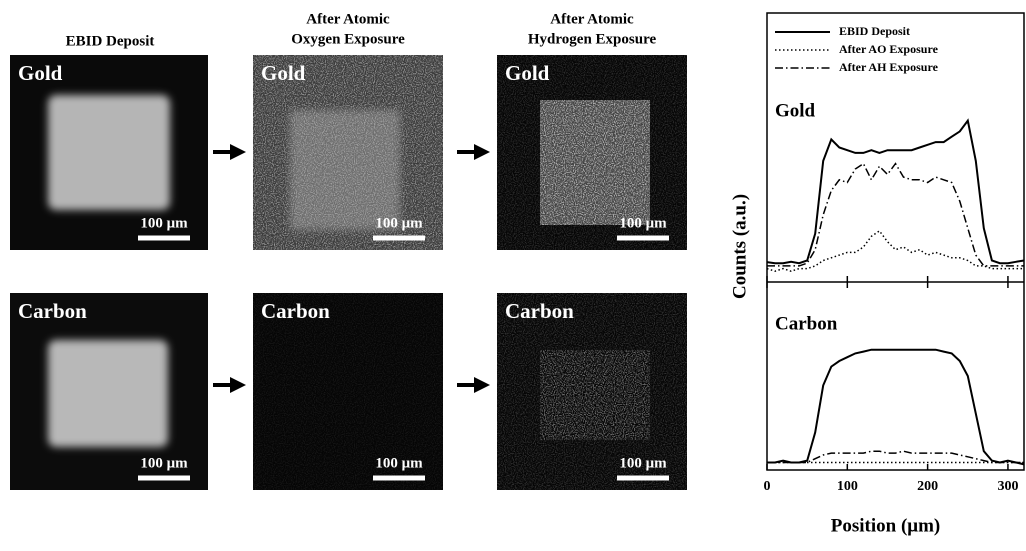 Image resolution: width=1026 pixels, height=551 pixels. Describe the element at coordinates (885, 525) in the screenshot. I see `x-axis-label: Position (μm)` at that location.